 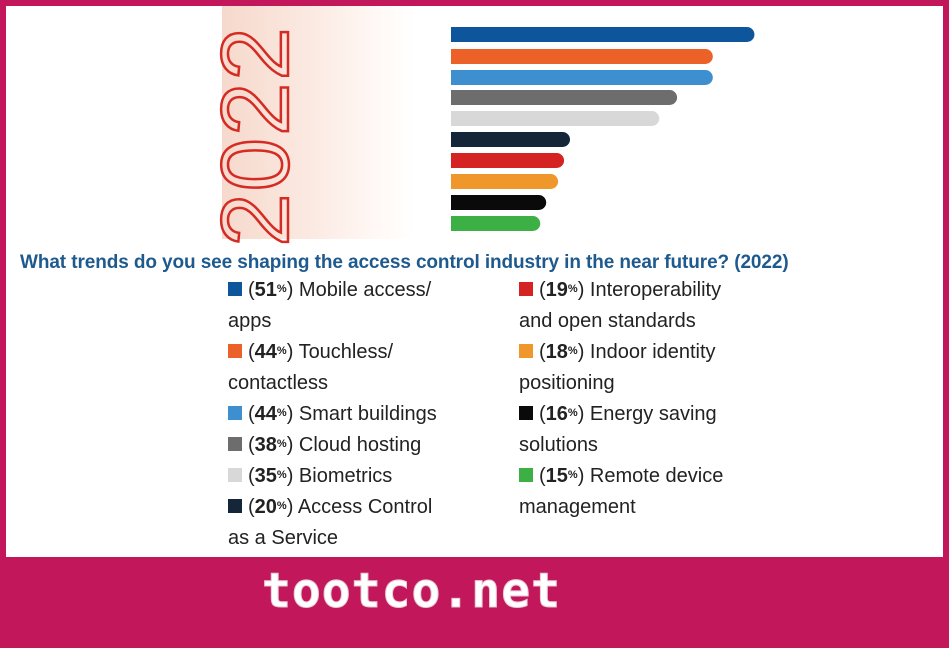 I want to click on legend-label-cont: positioning, so click(x=567, y=383).